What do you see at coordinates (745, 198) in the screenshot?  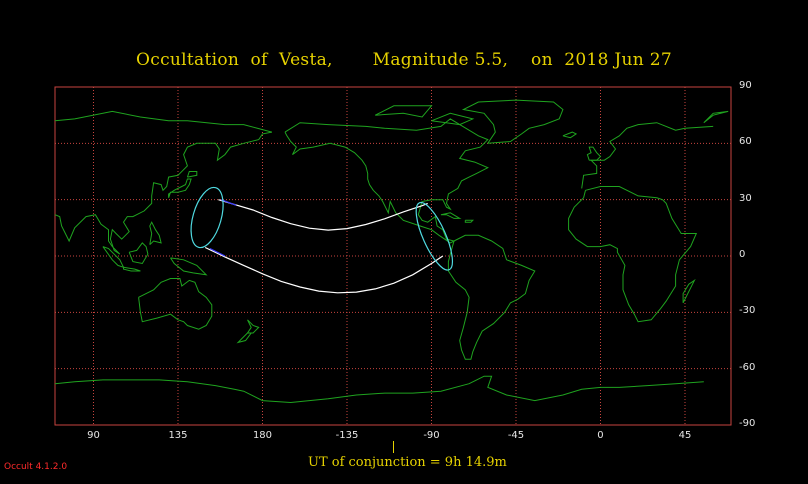 I see `latitude-tick: 30` at bounding box center [745, 198].